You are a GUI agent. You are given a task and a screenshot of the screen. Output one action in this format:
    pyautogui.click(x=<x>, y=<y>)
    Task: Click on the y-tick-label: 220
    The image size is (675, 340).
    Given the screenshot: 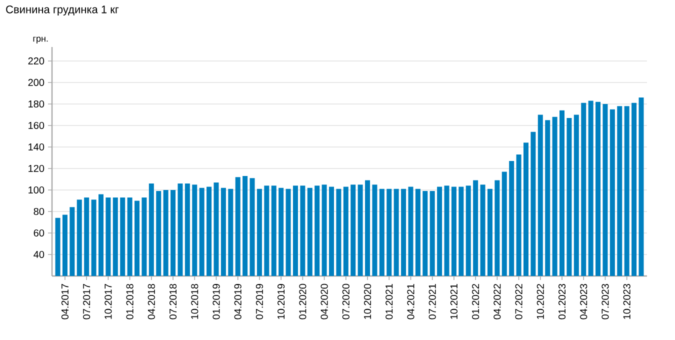 What is the action you would take?
    pyautogui.click(x=36, y=61)
    